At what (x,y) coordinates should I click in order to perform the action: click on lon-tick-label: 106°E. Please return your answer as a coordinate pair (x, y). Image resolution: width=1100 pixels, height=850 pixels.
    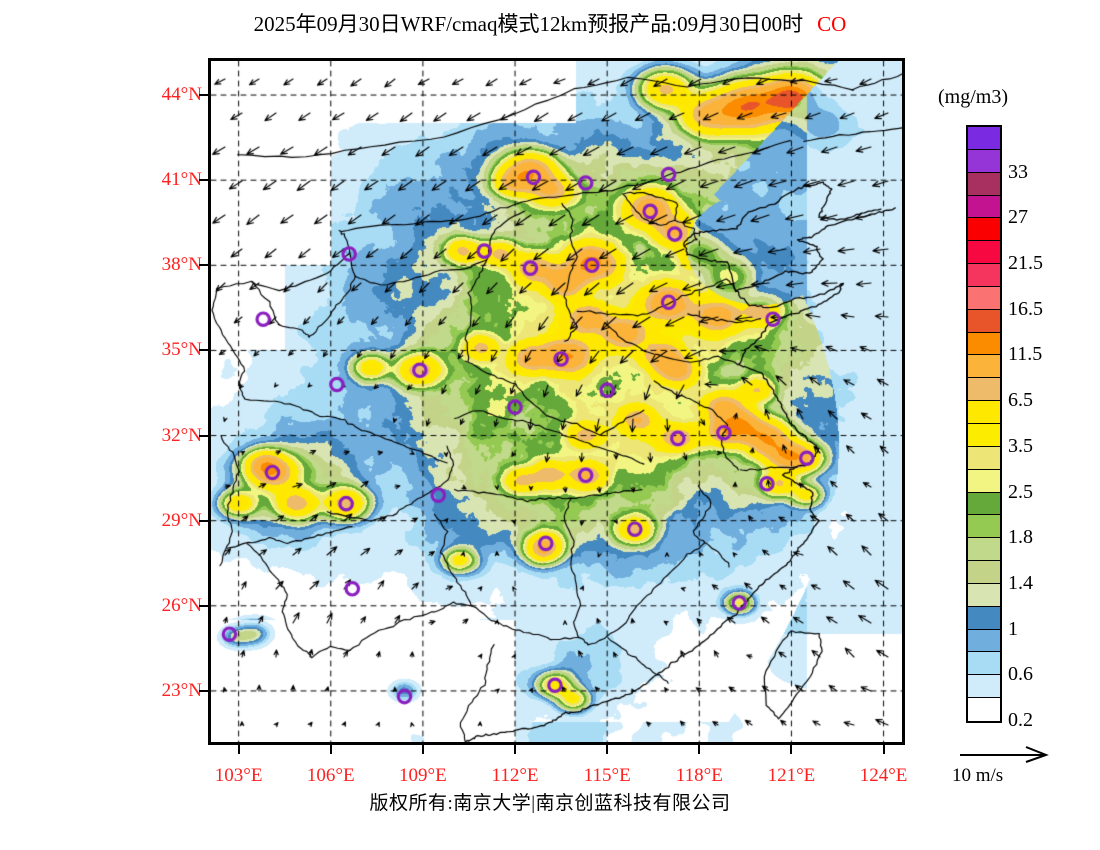
    Looking at the image, I should click on (330, 775).